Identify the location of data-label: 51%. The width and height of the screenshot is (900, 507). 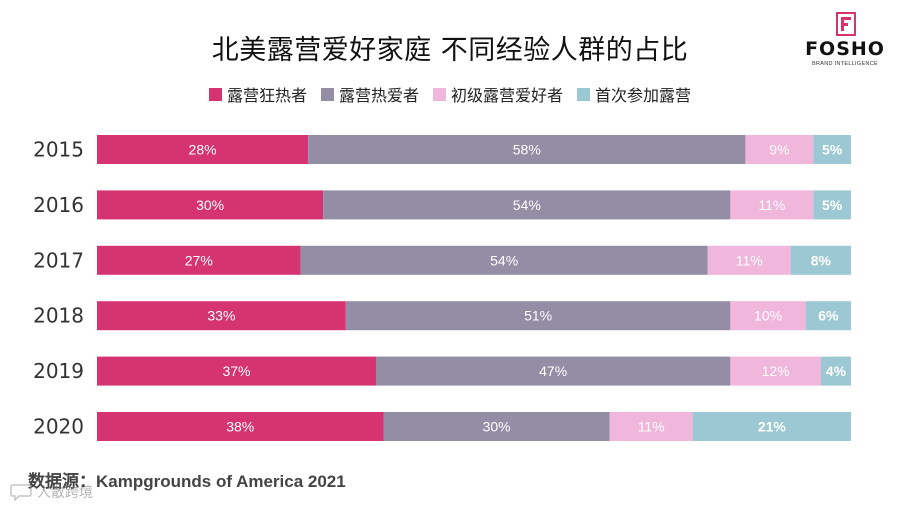
(538, 316).